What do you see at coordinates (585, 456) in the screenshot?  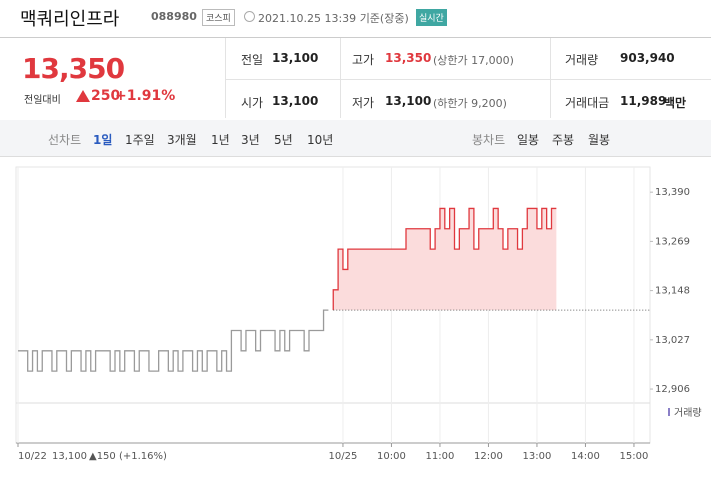 I see `x-tick-label: 14:00` at bounding box center [585, 456].